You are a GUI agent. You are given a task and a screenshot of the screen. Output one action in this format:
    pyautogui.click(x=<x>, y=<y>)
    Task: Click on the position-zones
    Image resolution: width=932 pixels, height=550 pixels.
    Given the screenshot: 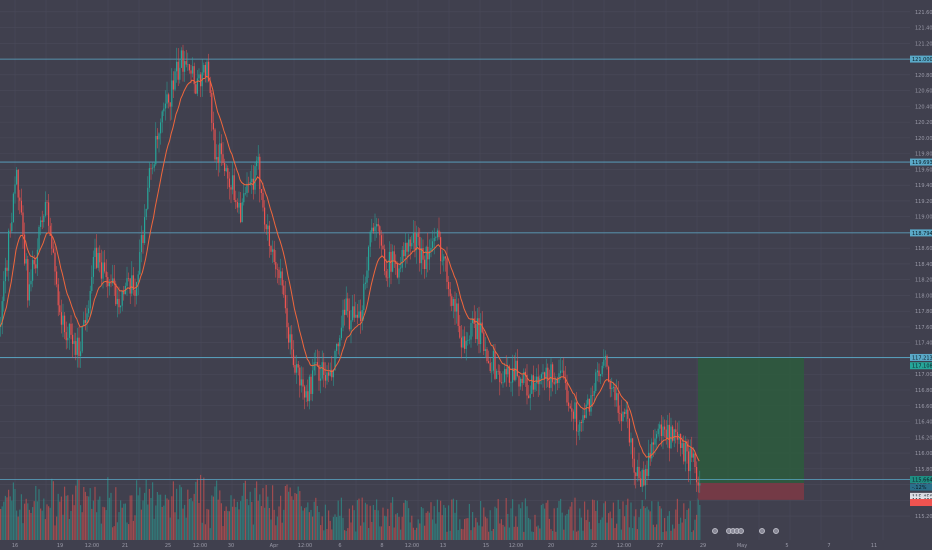 What is the action you would take?
    pyautogui.click(x=751, y=428)
    